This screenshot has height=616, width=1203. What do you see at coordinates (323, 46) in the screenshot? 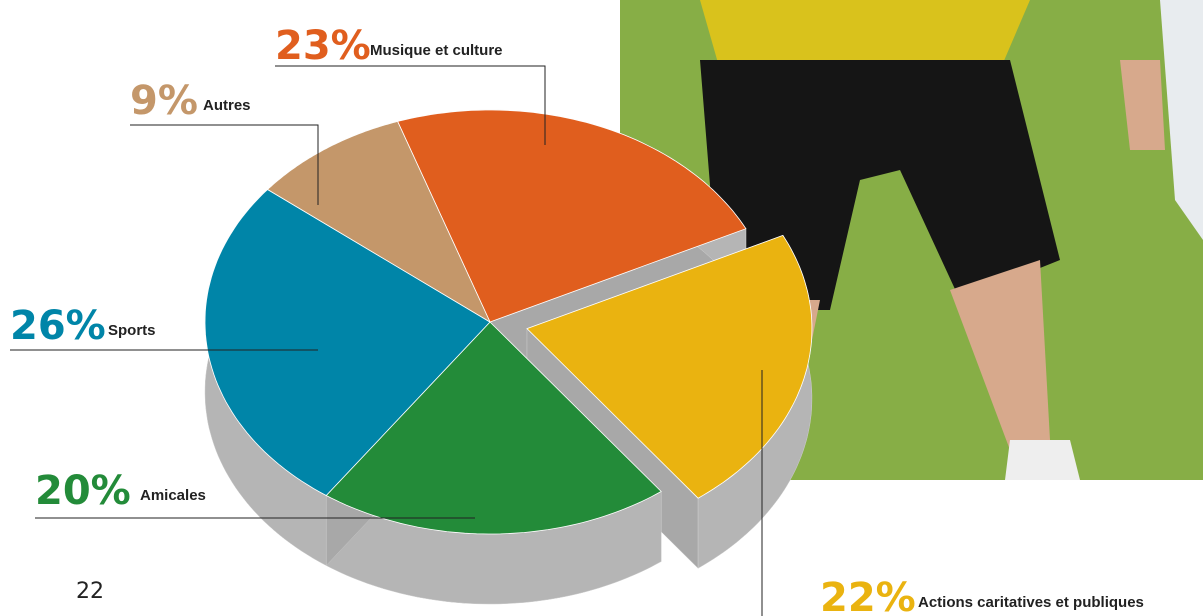
I see `value-label: 23%` at bounding box center [323, 46].